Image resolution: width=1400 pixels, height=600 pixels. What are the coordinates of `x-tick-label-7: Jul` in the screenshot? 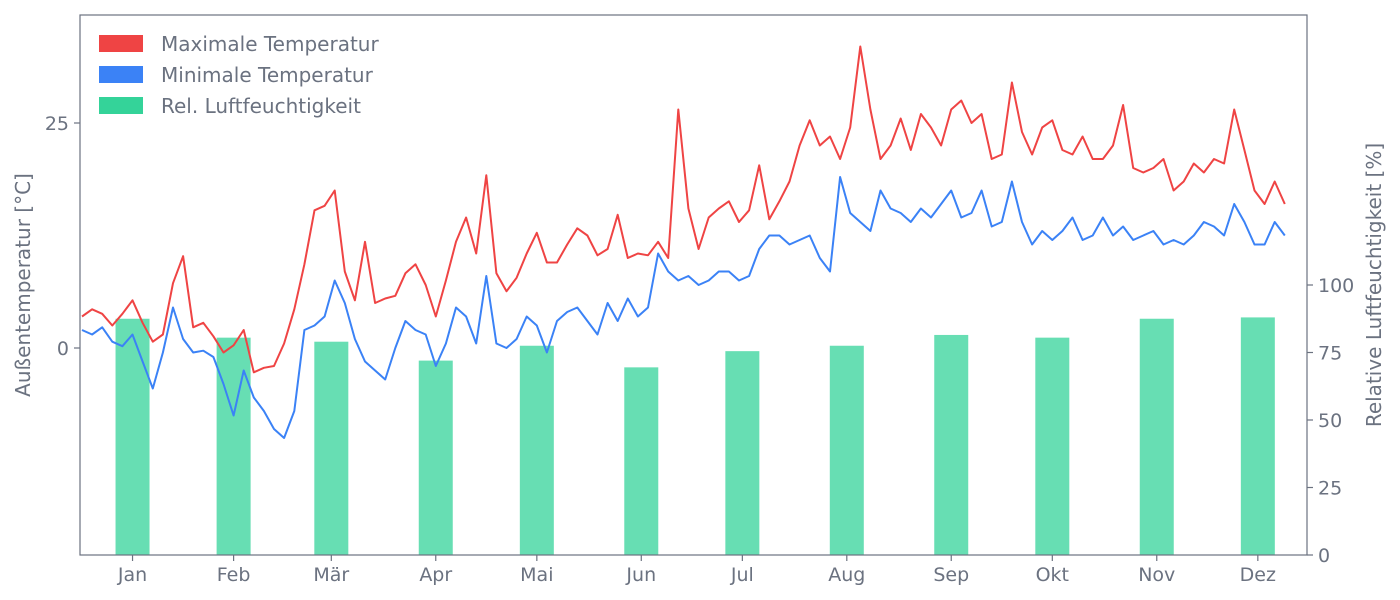 It's located at (742, 575).